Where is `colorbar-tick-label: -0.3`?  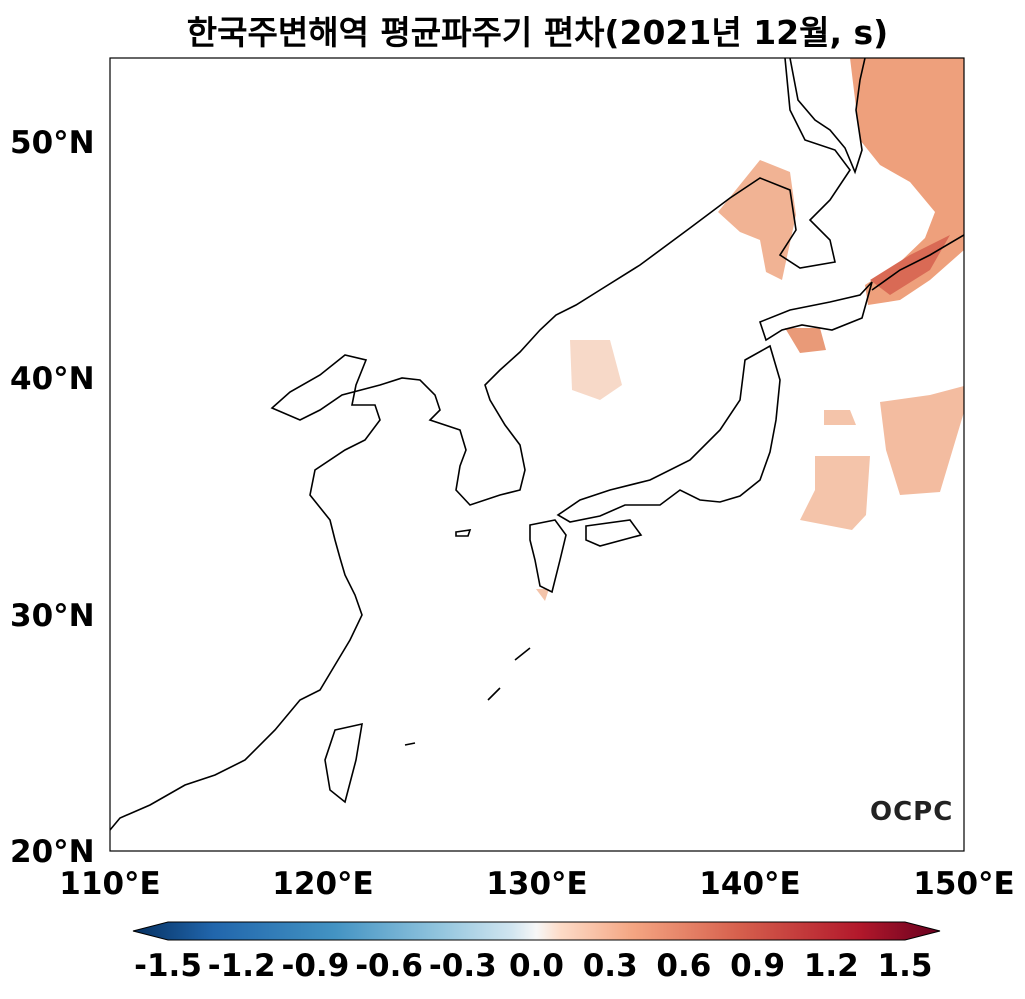 colorbar-tick-label: -0.3 is located at coordinates (462, 966).